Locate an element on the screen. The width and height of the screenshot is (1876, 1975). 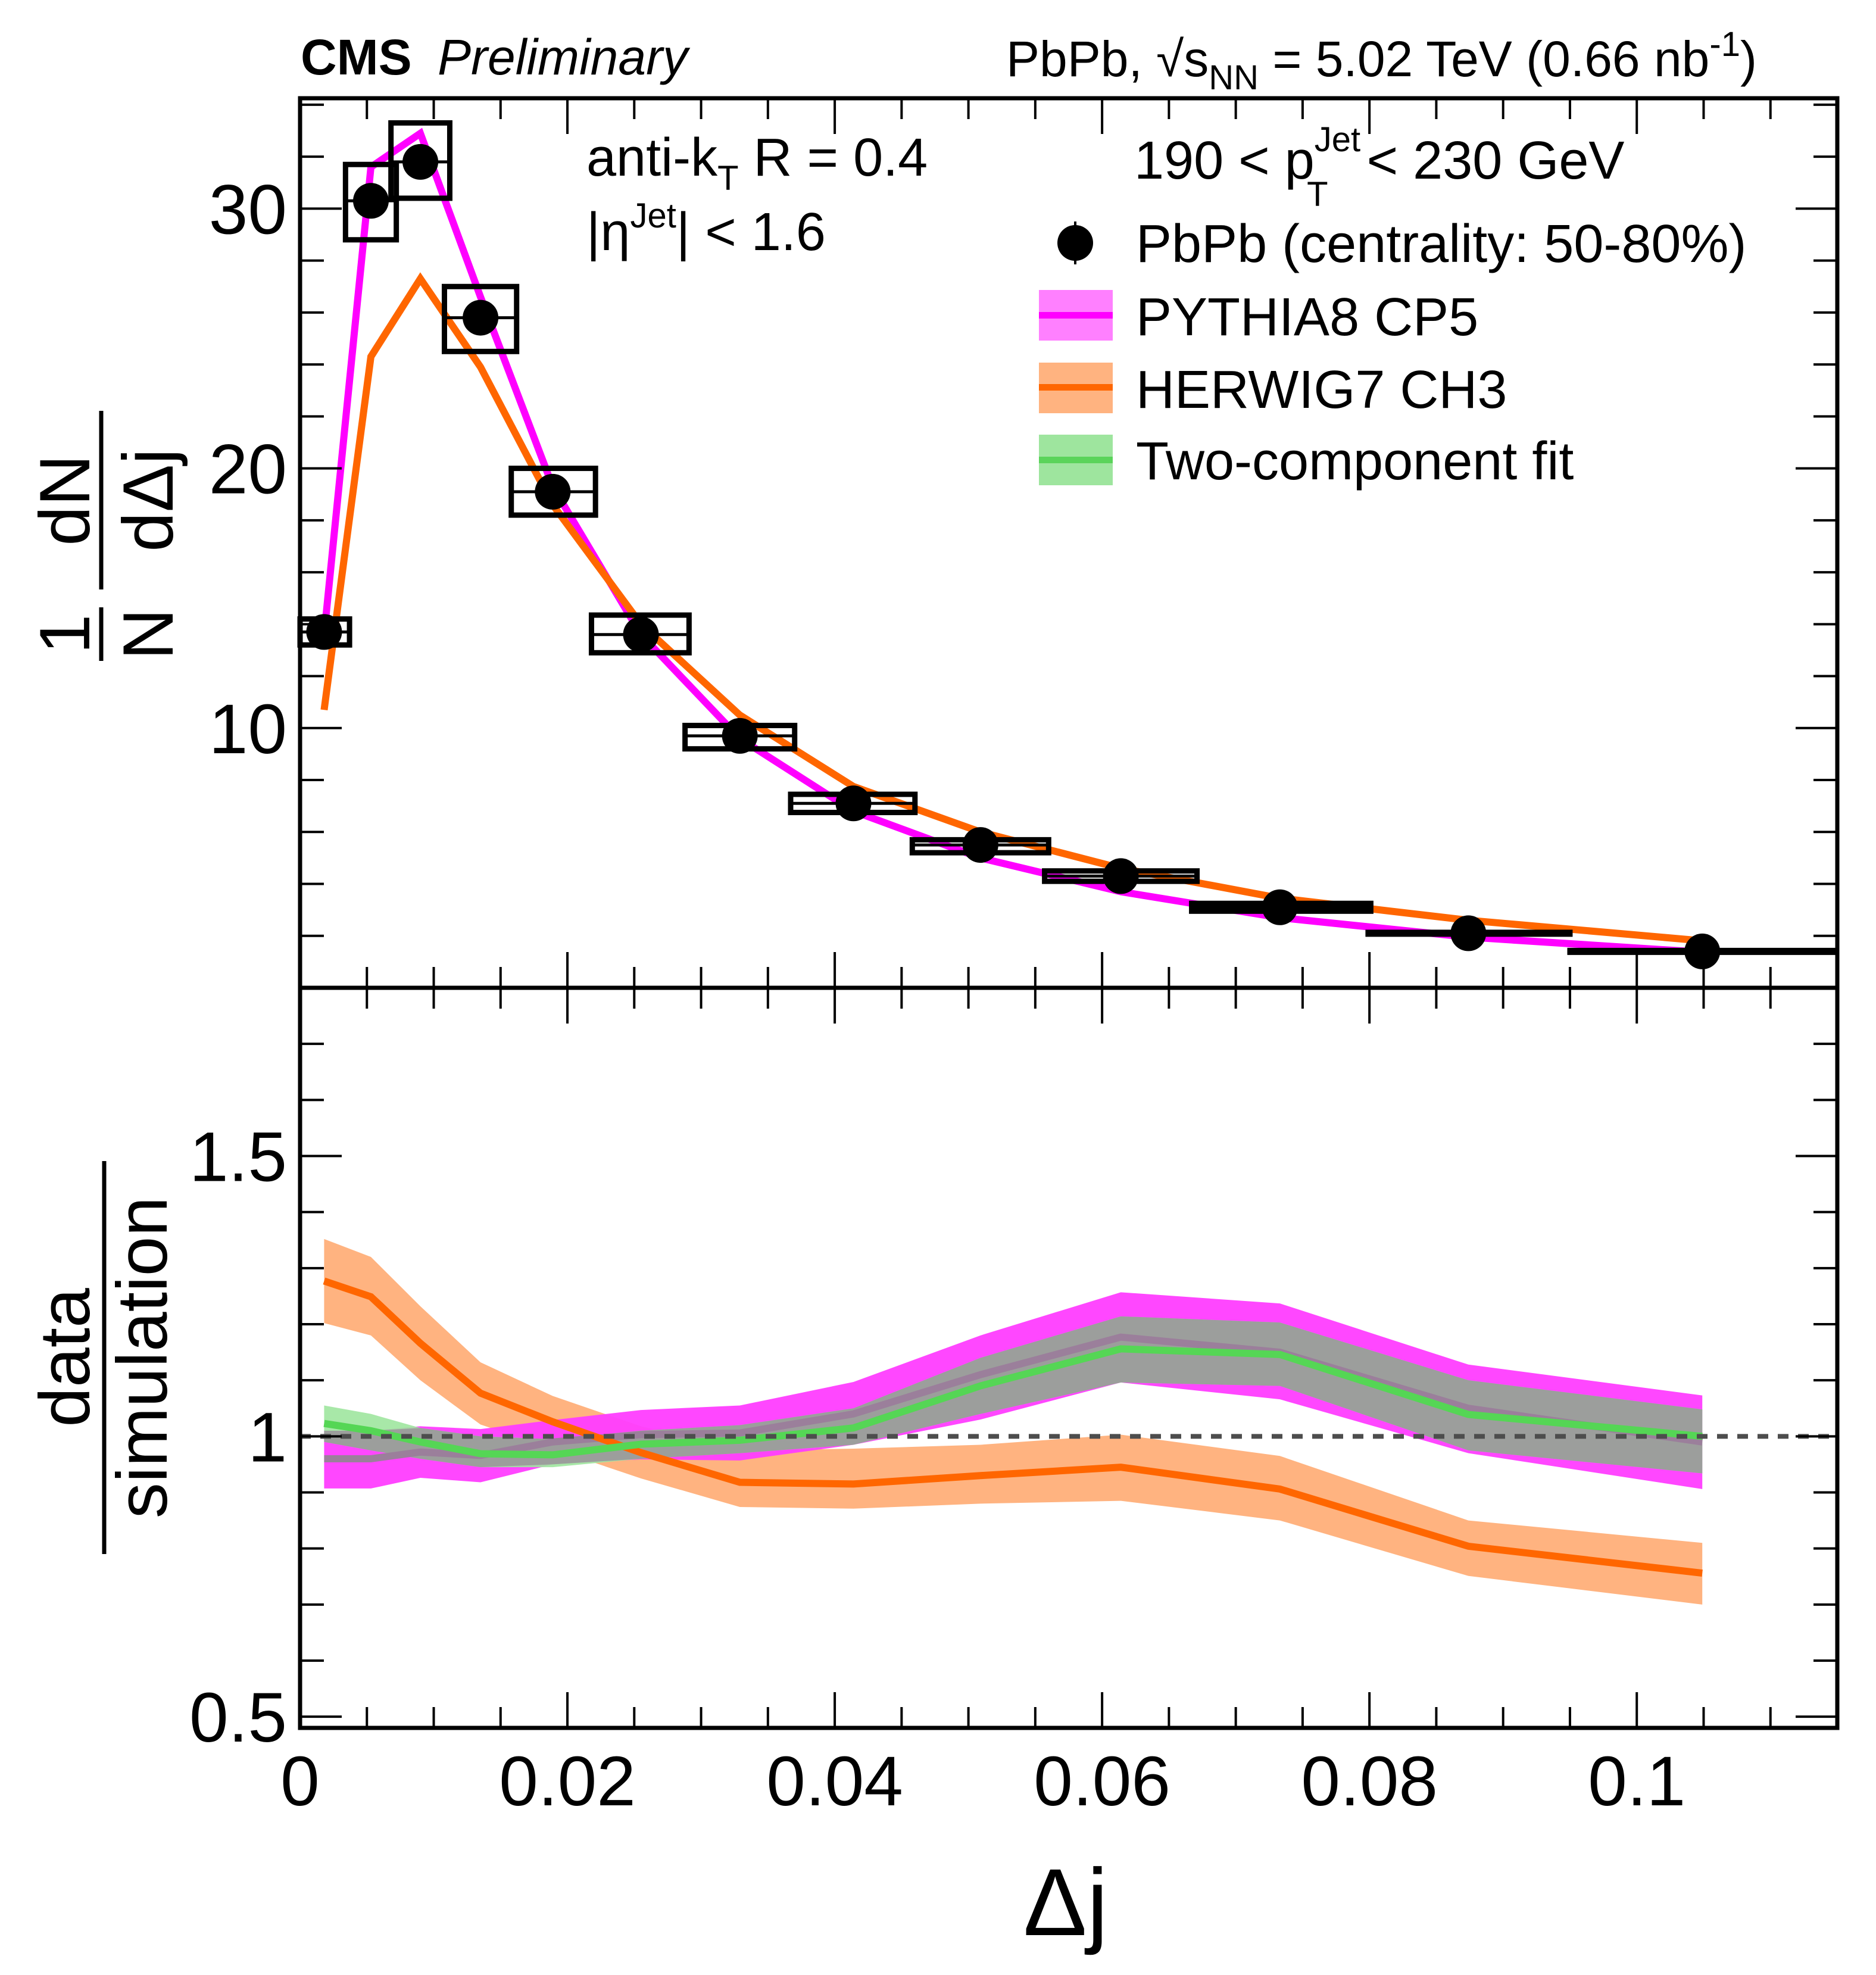
ylabel-num-1: 1 is located at coordinates (65, 634).